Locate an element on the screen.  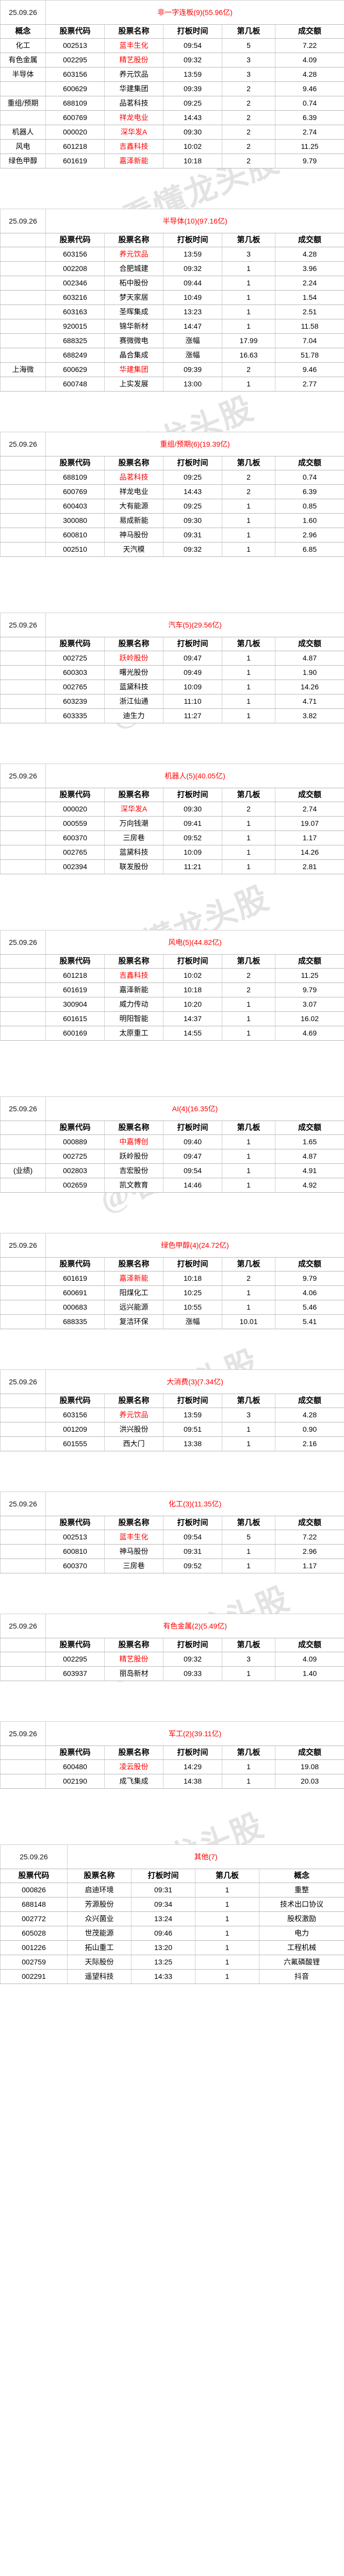
table-row: 600629 华建集团 09:39 2 9.46 is located at coordinates (172, 88).